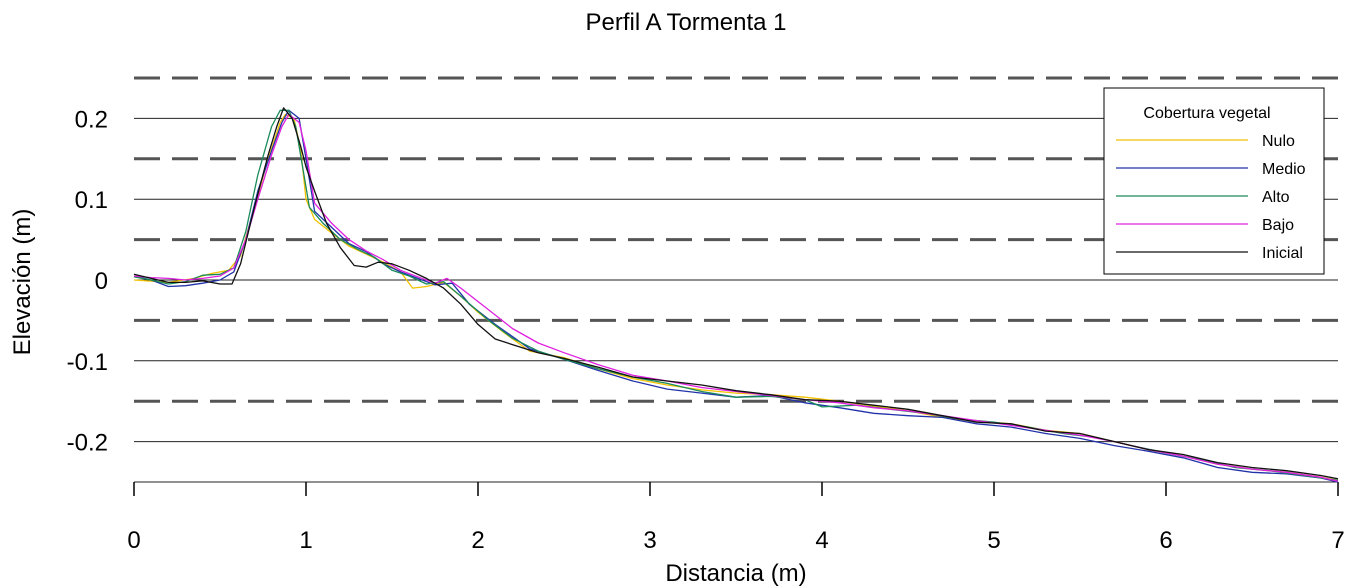 This screenshot has height=586, width=1356. What do you see at coordinates (736, 518) in the screenshot?
I see `x-axis: 0 1 2 3 4 5 6 7` at bounding box center [736, 518].